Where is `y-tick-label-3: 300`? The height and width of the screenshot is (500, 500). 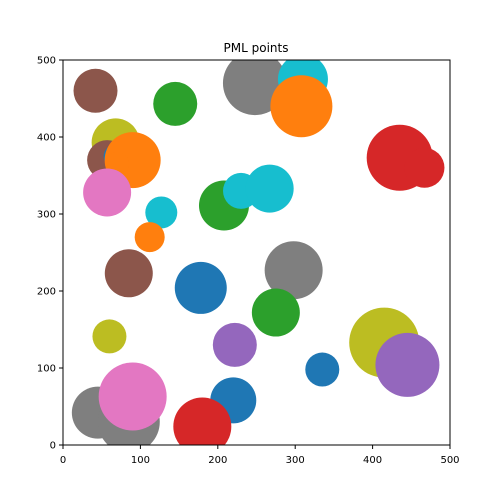 y-tick-label-3: 300 is located at coordinates (46, 215).